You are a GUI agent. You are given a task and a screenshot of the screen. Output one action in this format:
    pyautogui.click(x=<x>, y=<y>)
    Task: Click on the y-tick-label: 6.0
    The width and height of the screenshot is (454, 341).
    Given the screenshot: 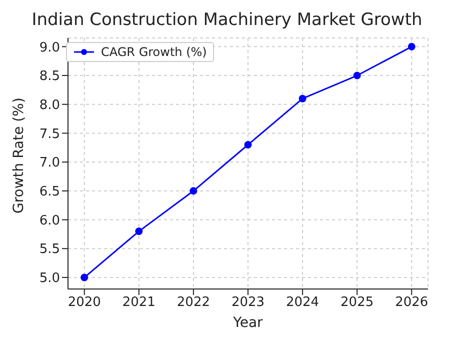 What is the action you would take?
    pyautogui.click(x=49, y=220)
    